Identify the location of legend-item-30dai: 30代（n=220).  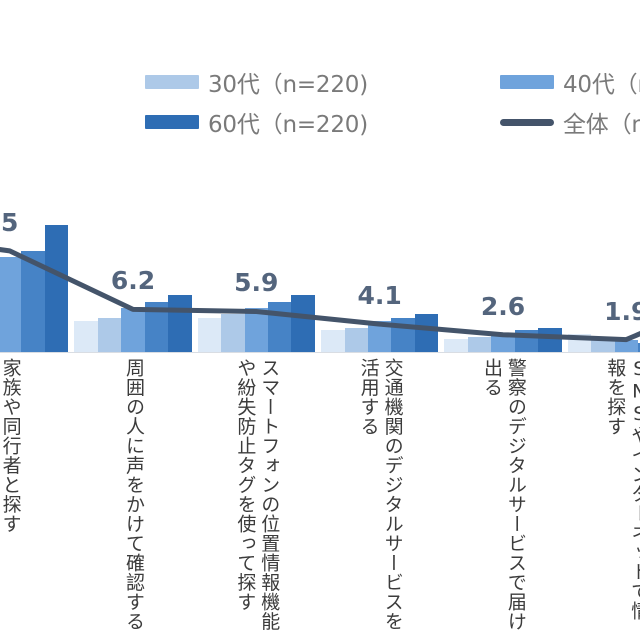
(322, 82).